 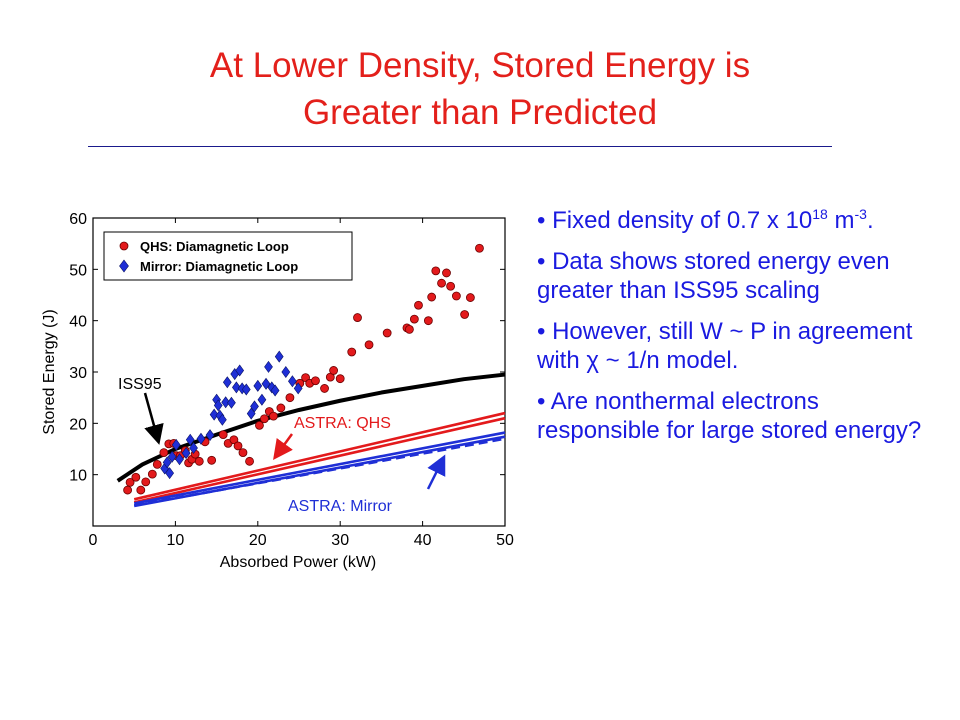 I want to click on x-tick-label: 10, so click(x=176, y=540).